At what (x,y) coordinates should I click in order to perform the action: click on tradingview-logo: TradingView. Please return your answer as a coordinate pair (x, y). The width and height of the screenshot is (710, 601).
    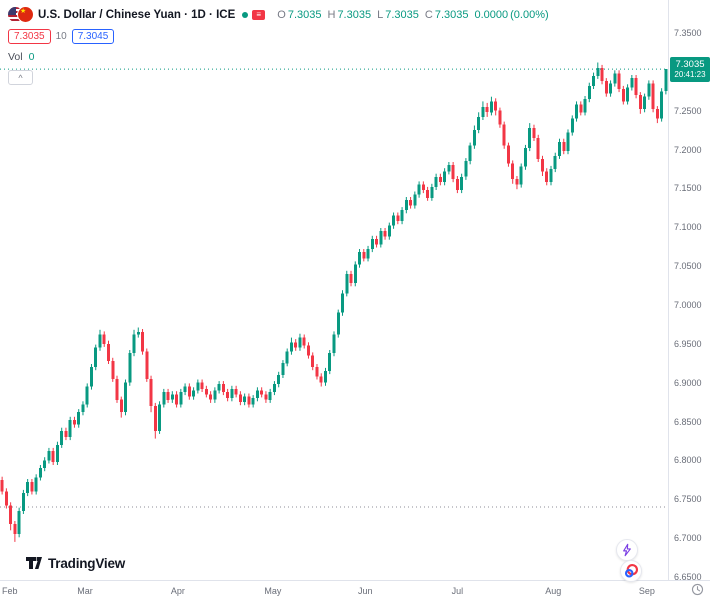
    Looking at the image, I should click on (75, 563).